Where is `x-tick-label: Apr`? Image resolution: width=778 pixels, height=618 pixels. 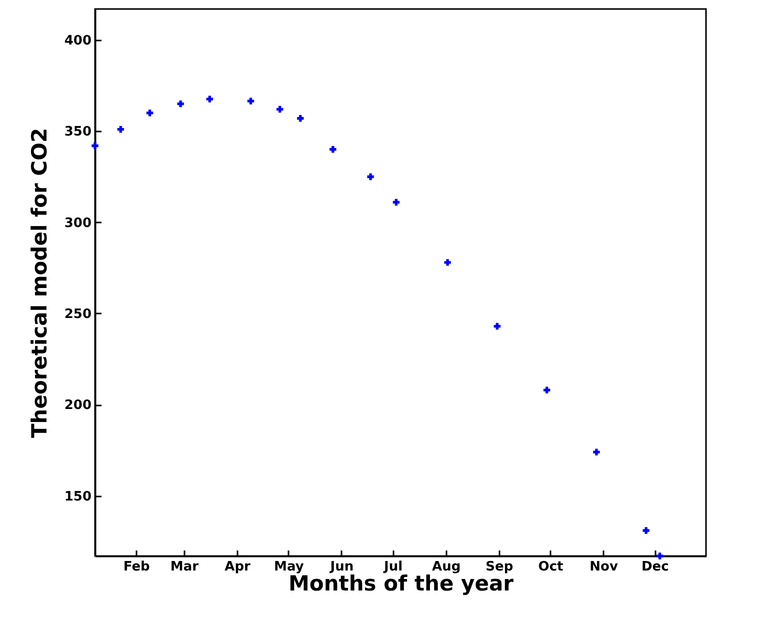
x-tick-label: Apr is located at coordinates (238, 567).